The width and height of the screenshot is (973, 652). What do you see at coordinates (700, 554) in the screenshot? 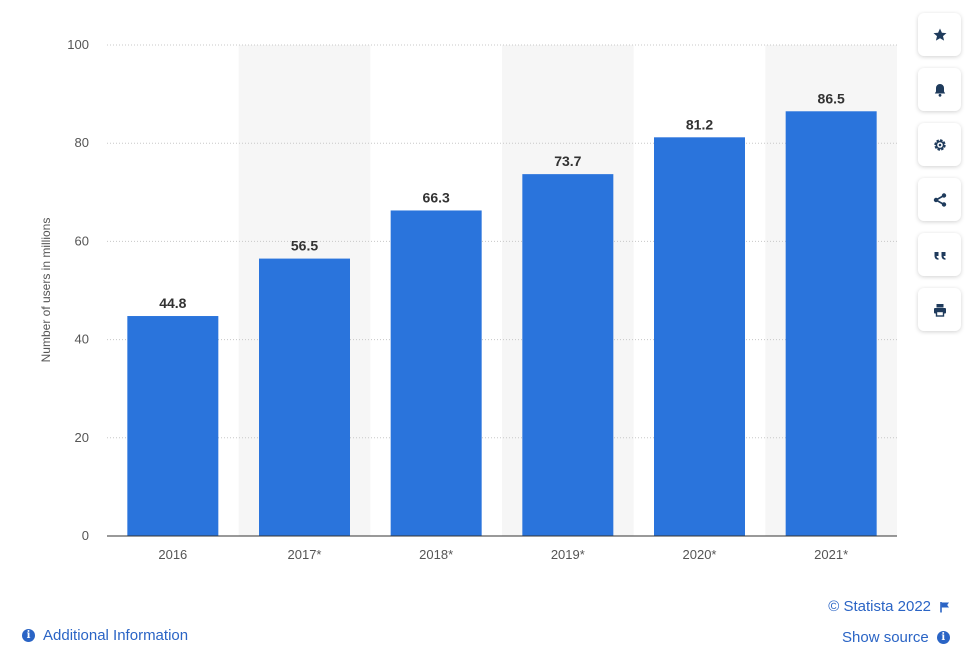
I see `x-tick-label: 2020*` at bounding box center [700, 554].